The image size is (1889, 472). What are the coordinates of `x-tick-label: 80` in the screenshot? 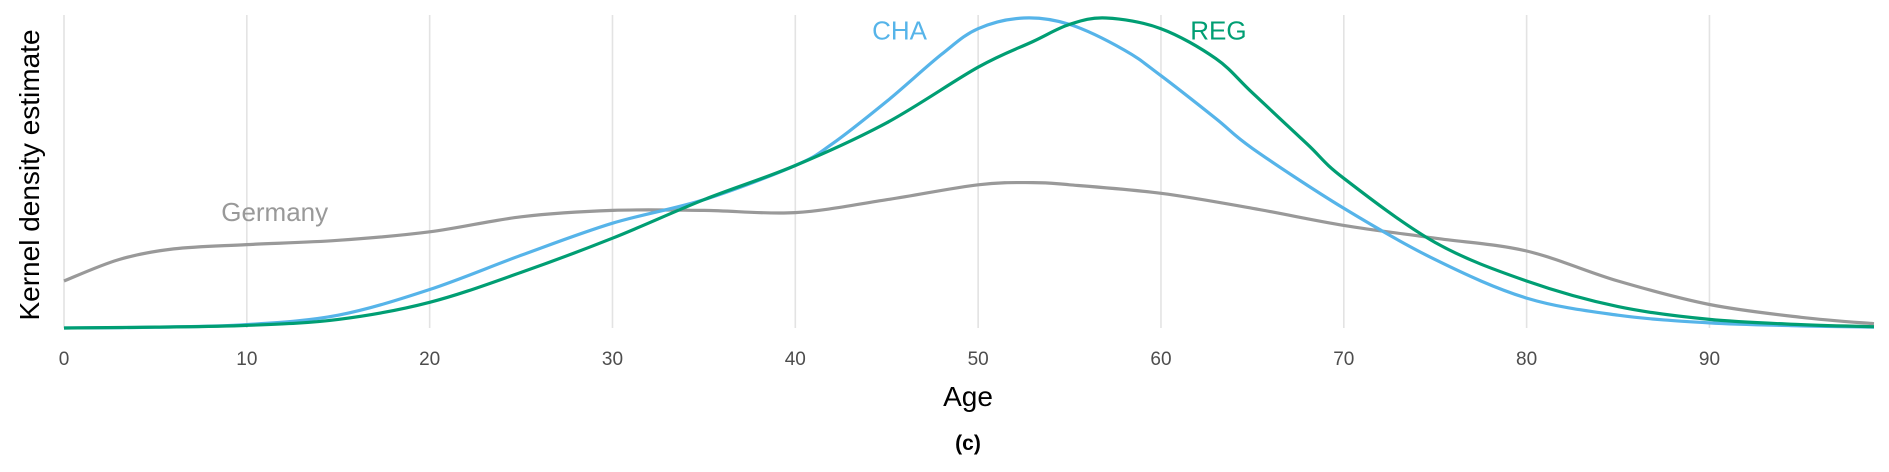 It's located at (1526, 359).